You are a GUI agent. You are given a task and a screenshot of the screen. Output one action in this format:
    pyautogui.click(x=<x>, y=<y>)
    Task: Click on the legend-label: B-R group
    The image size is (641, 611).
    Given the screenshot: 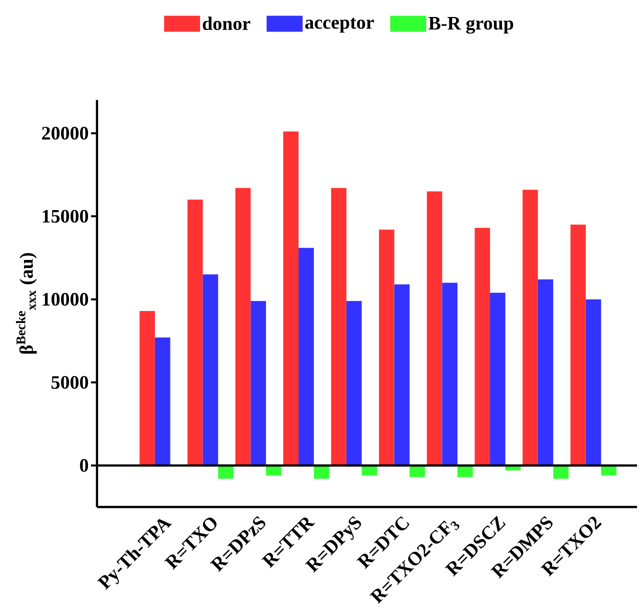 What is the action you would take?
    pyautogui.click(x=471, y=25)
    